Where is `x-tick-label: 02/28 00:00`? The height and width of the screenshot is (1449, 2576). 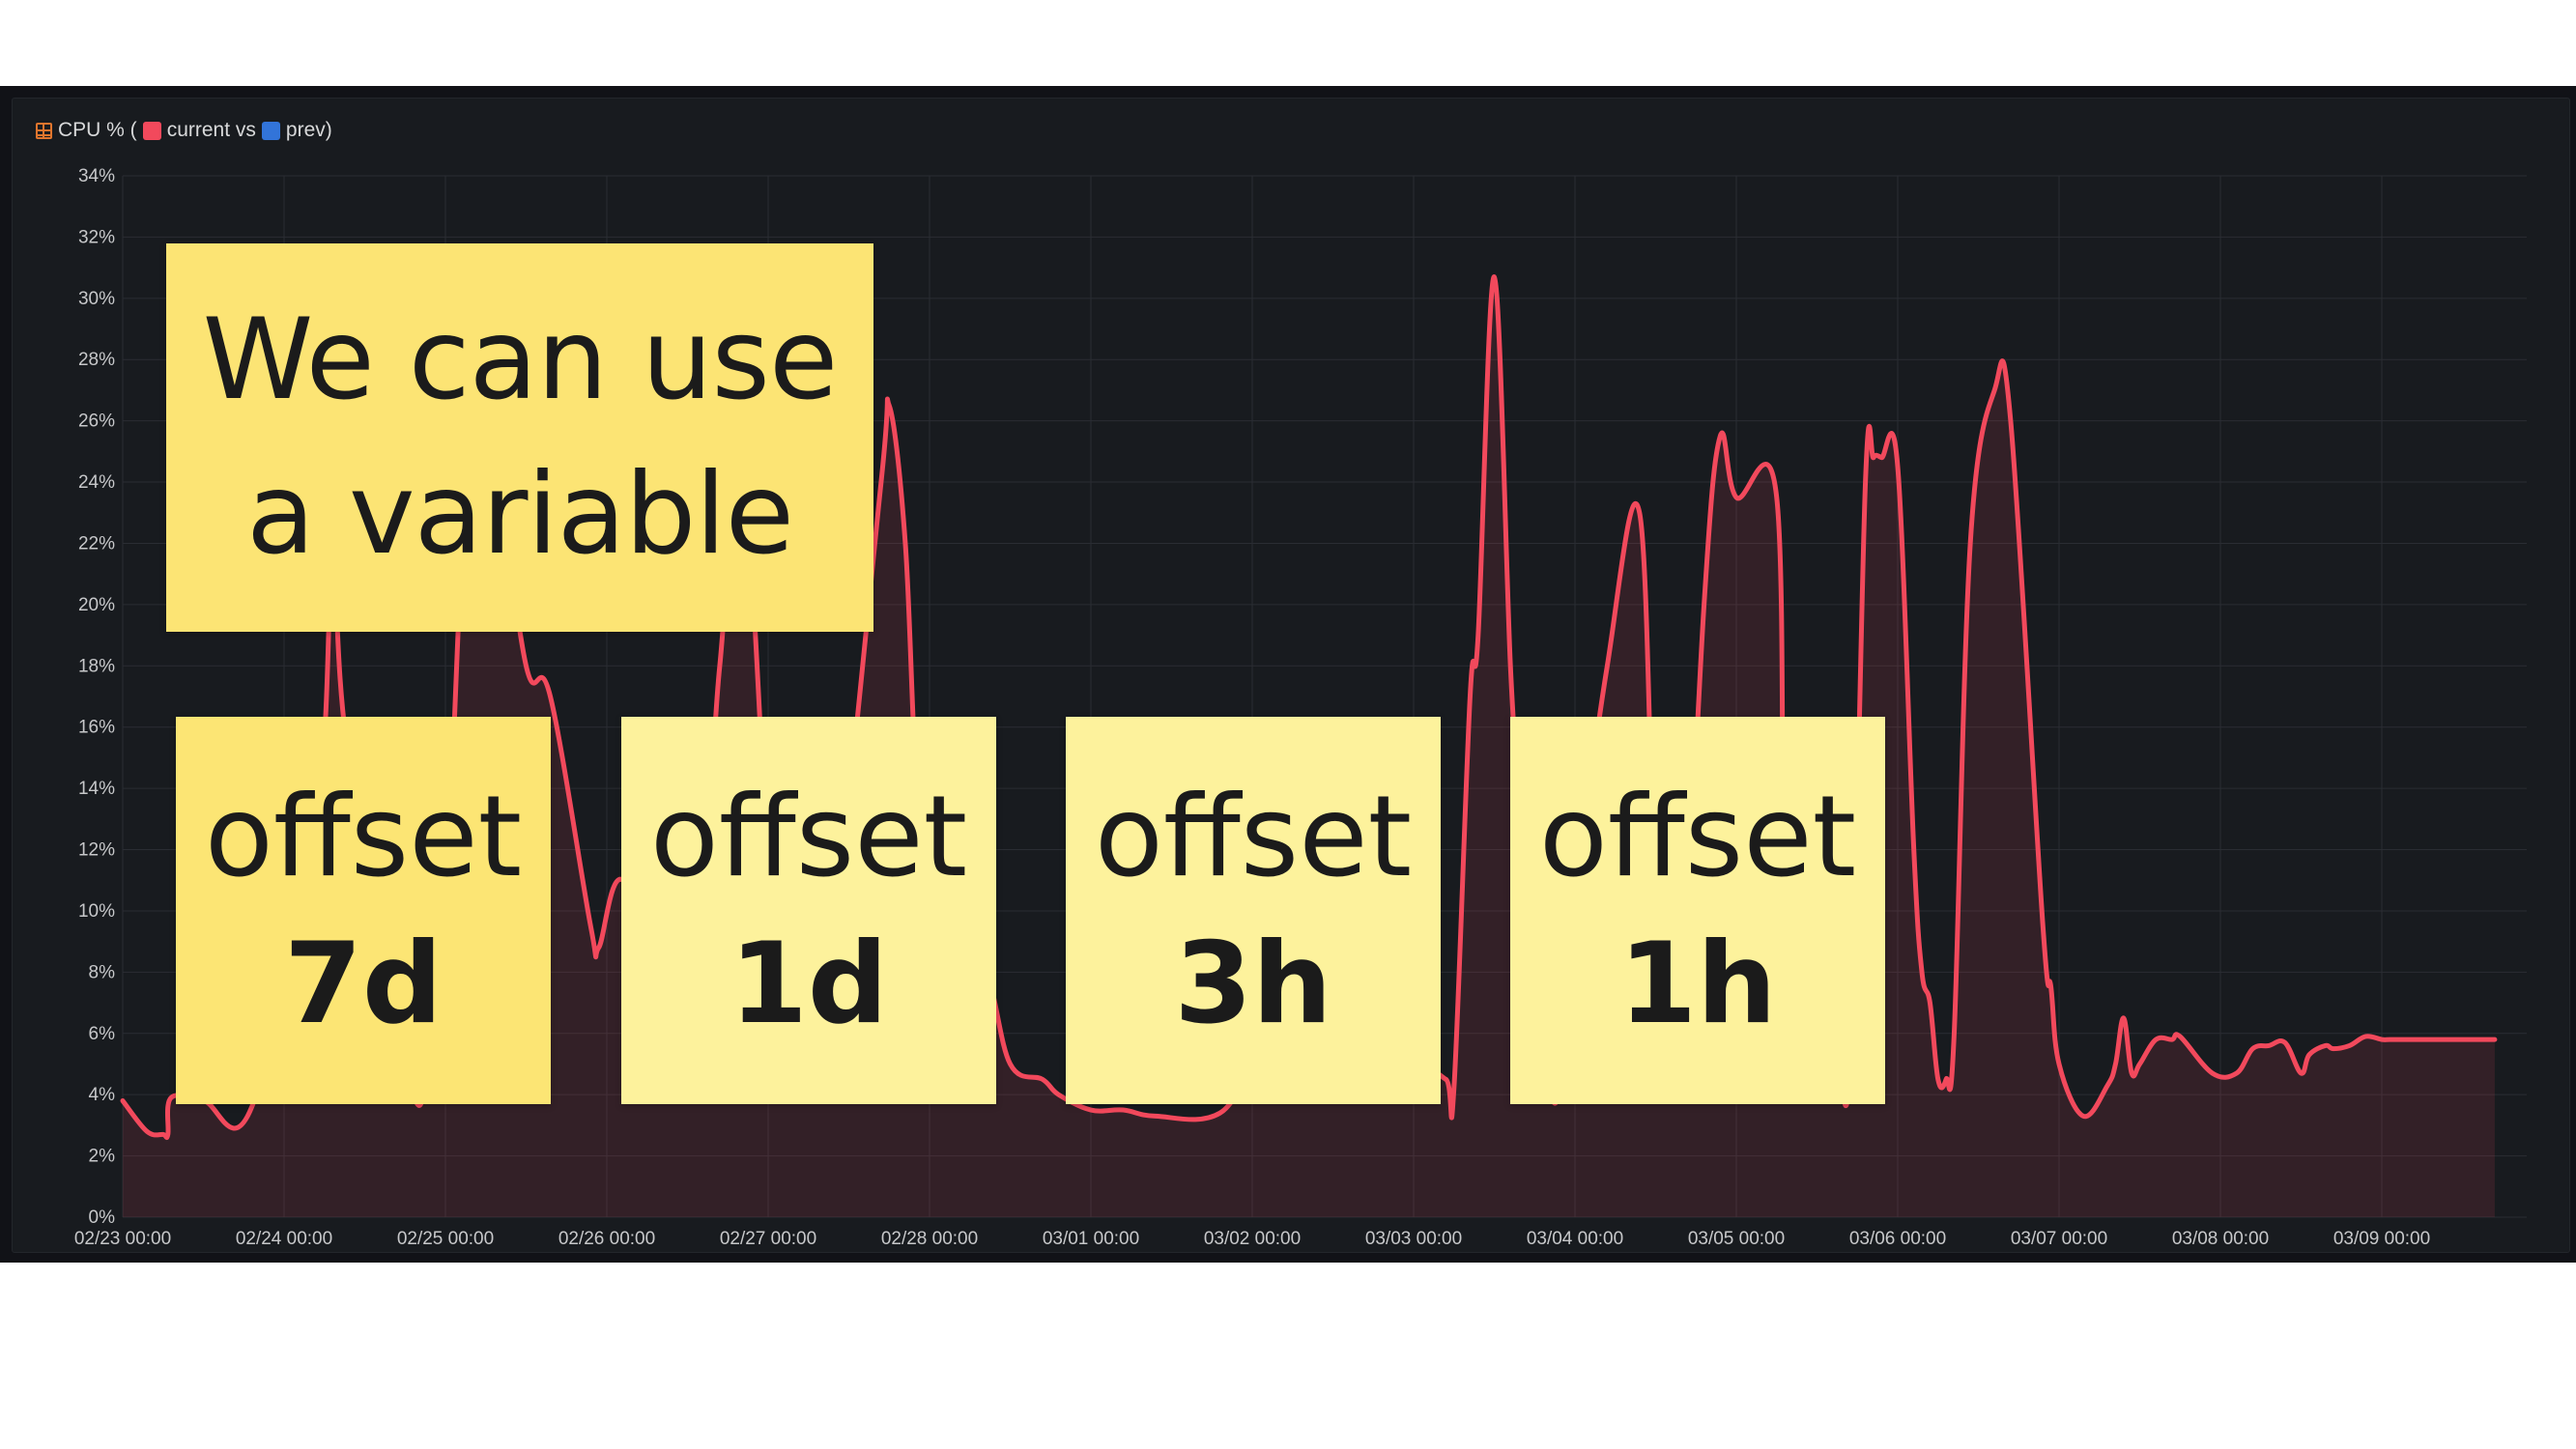
x-tick-label: 02/28 00:00 is located at coordinates (930, 1239).